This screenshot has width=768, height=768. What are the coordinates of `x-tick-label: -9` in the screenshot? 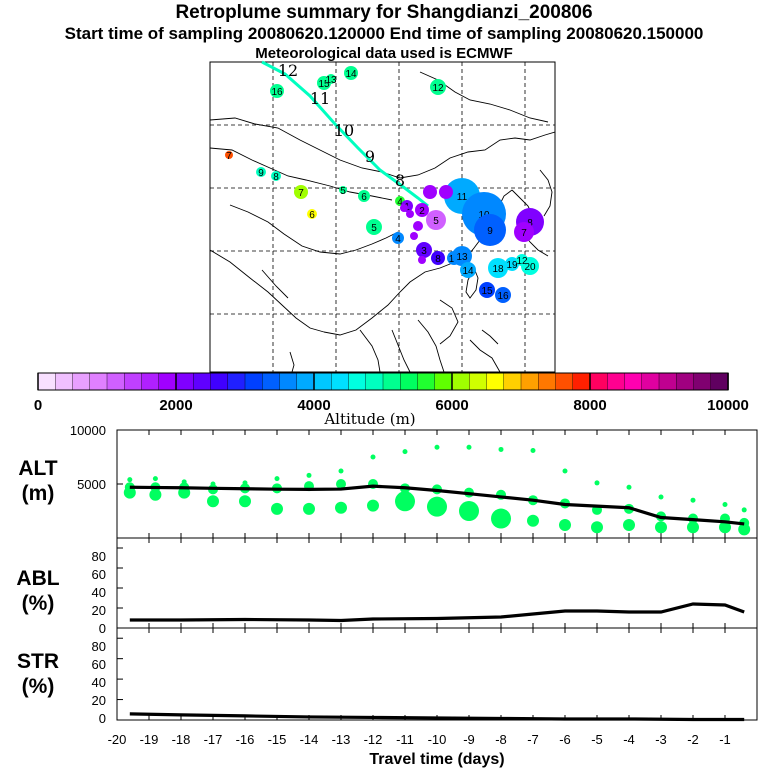 It's located at (469, 739).